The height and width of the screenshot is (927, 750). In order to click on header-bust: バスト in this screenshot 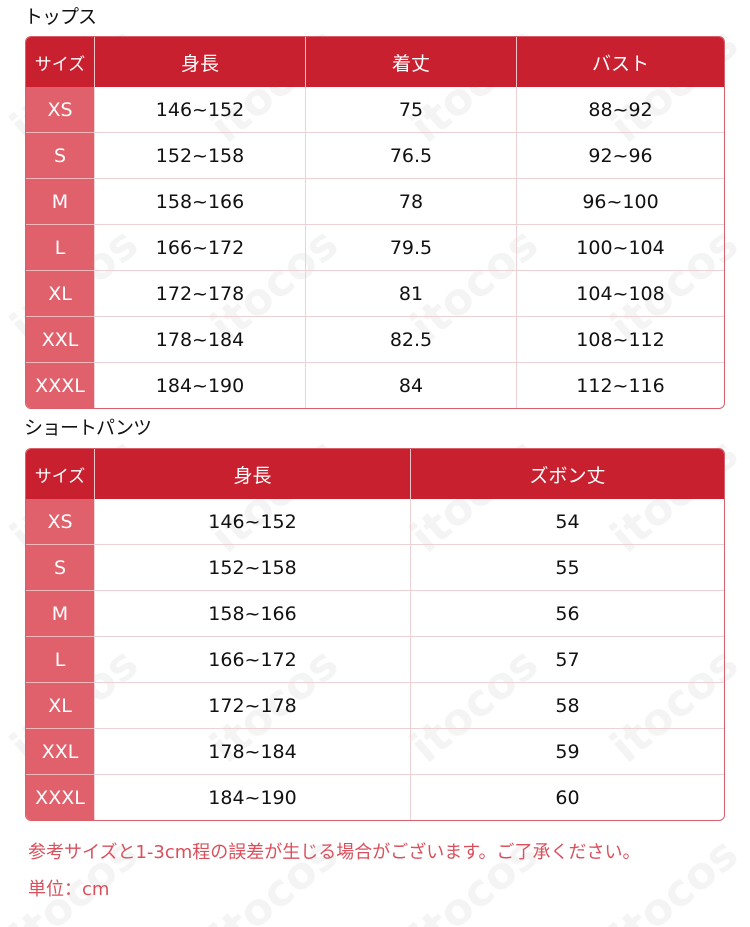, I will do `click(620, 62)`.